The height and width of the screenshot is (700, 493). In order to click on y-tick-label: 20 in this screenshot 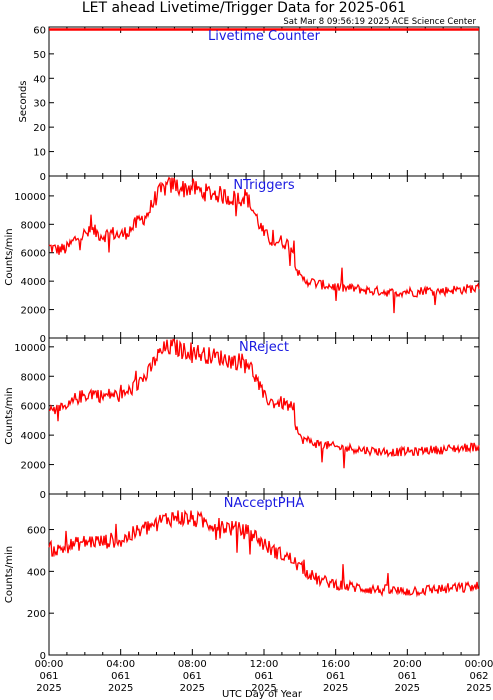, I will do `click(39, 128)`.